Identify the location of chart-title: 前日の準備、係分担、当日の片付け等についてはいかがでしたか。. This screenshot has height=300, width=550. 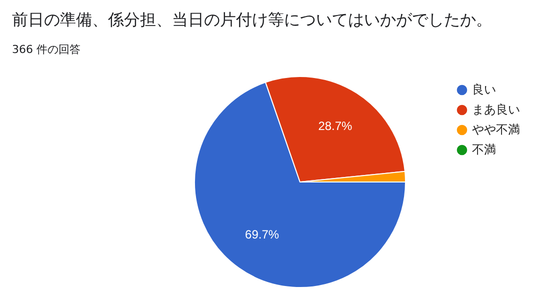
(252, 20).